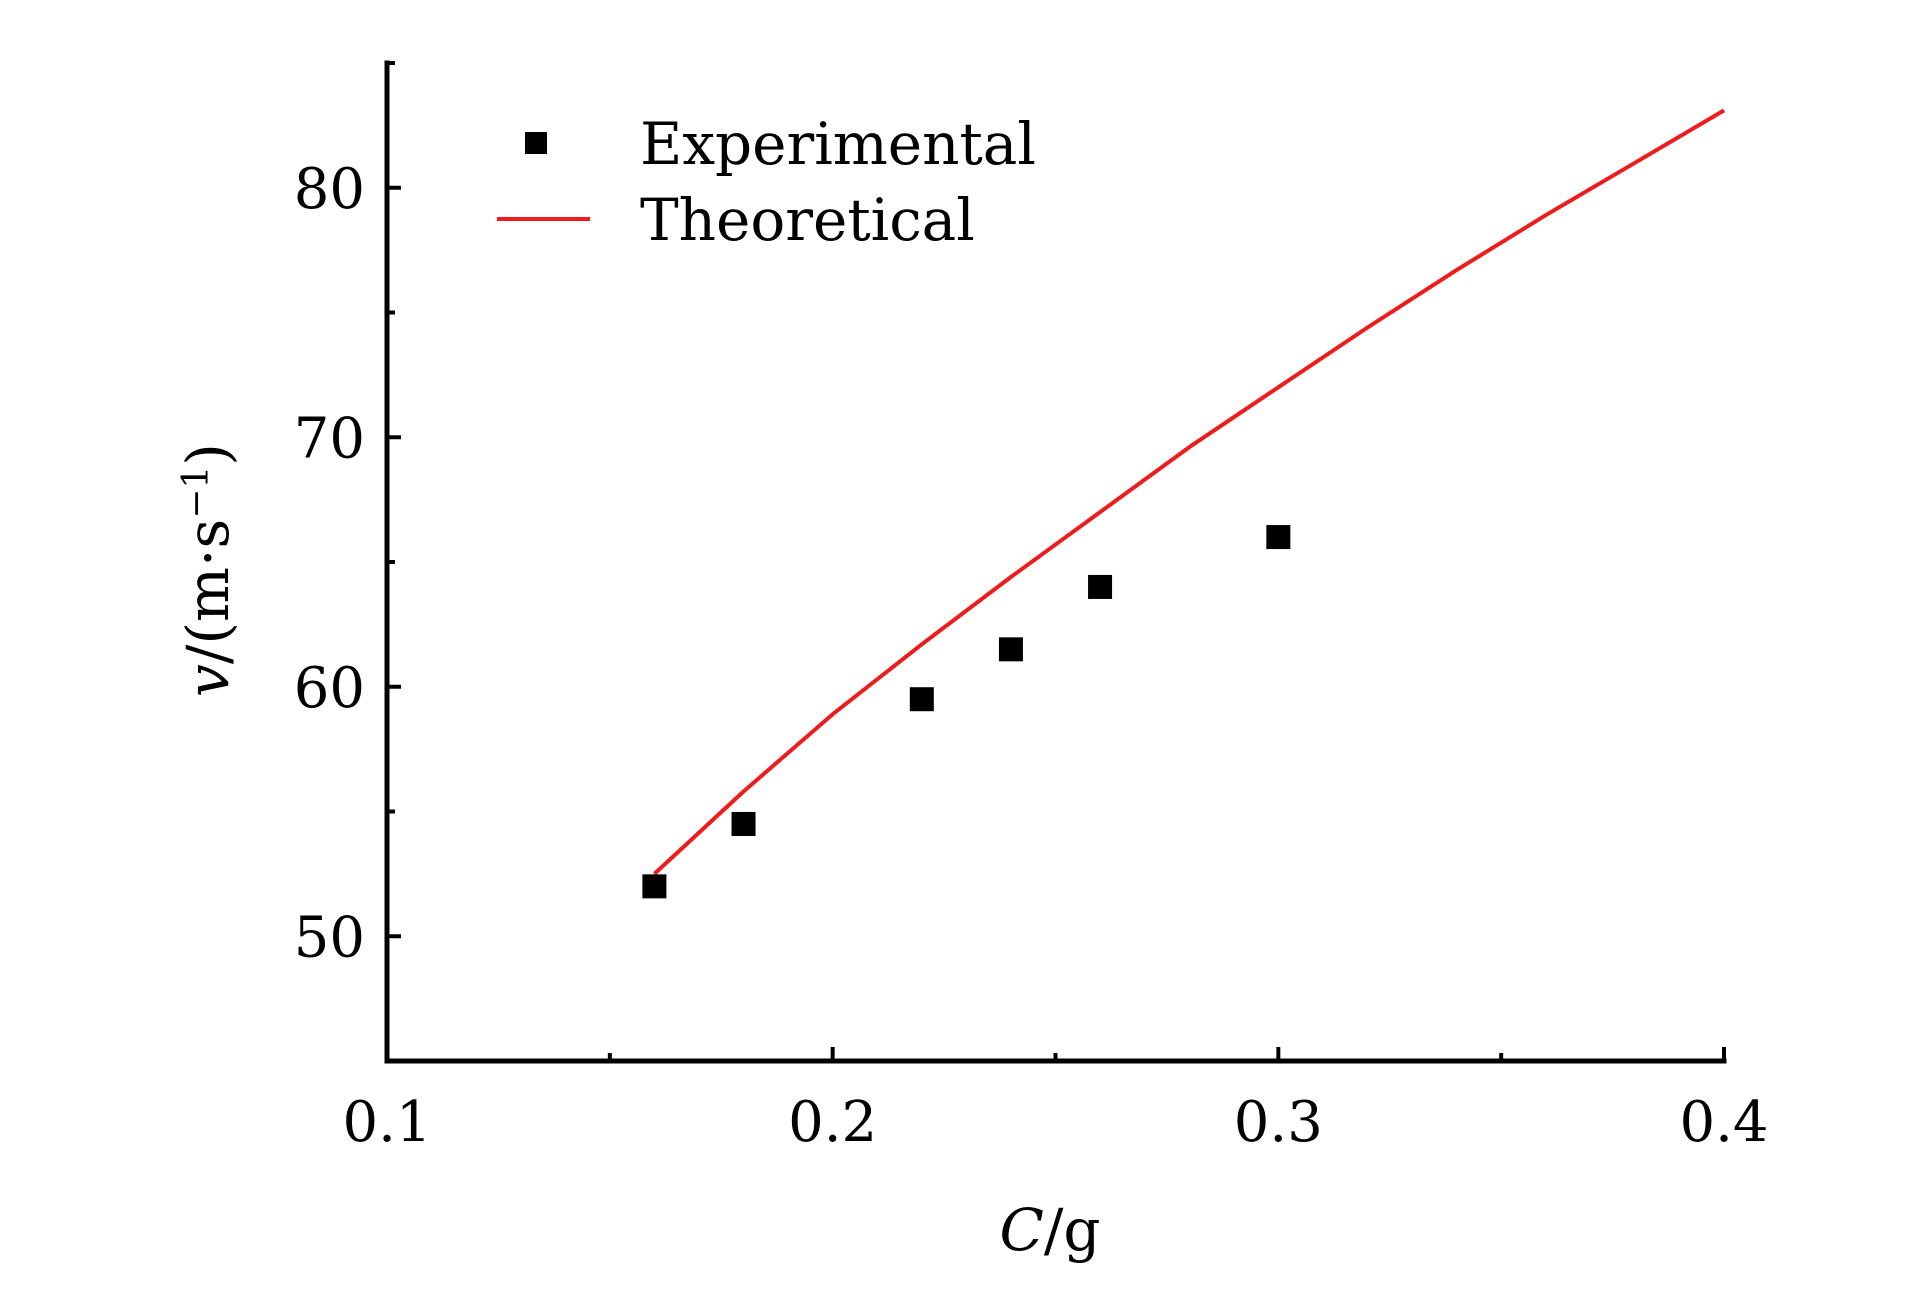  I want to click on legend: Experimental Theoretical, so click(766, 182).